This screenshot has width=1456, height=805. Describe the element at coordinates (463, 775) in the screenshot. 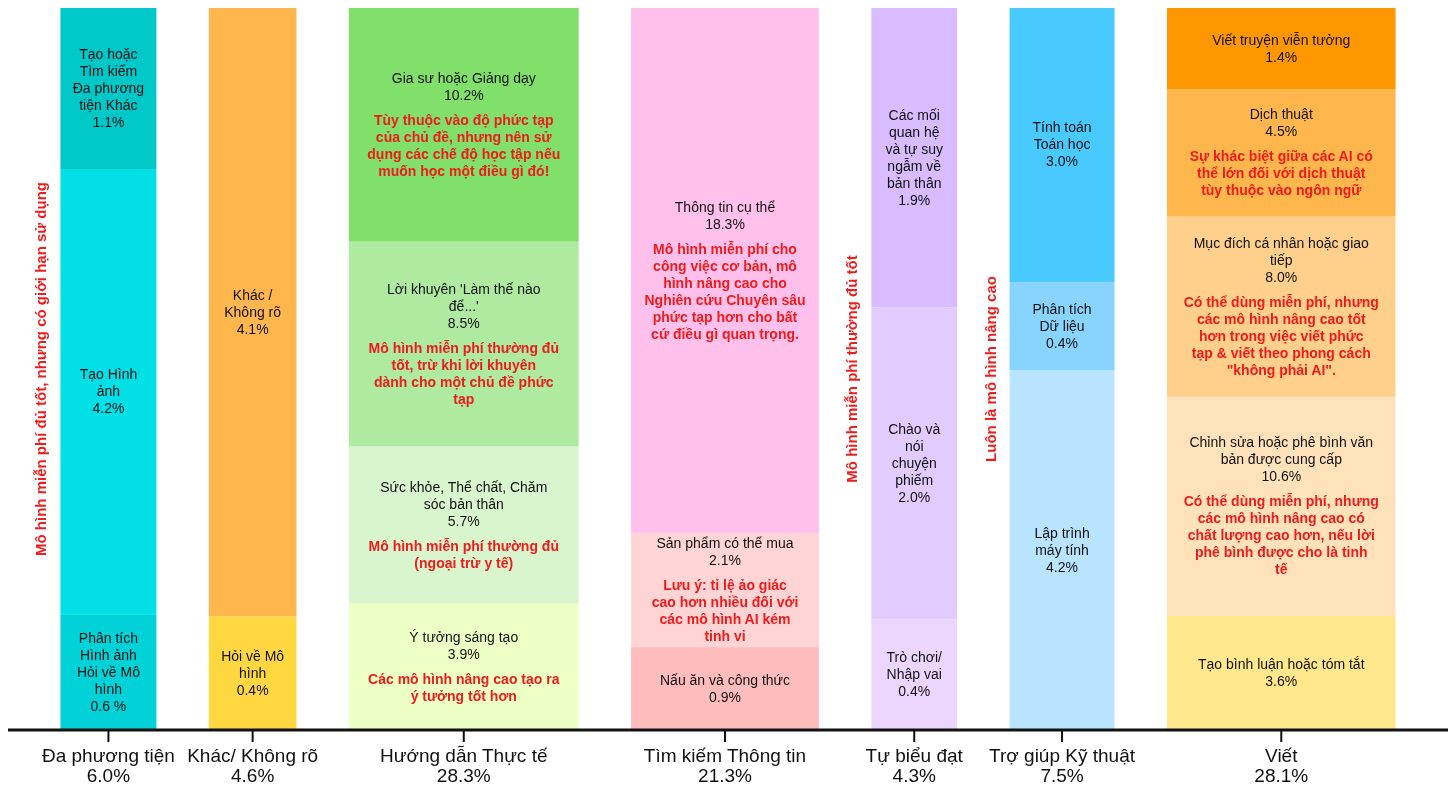

I see `data-label: 28.3%` at that location.